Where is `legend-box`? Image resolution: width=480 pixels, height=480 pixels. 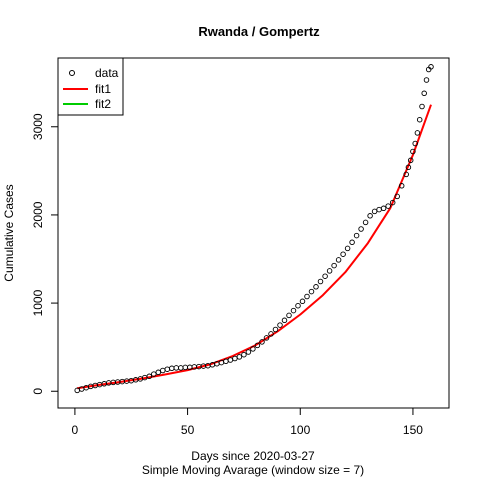
legend-box is located at coordinates (90, 86).